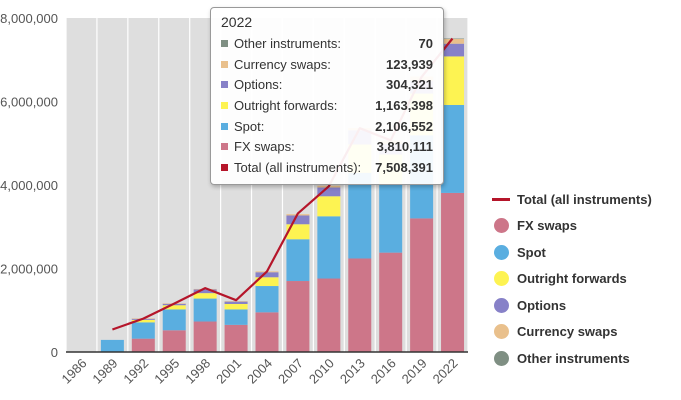  I want to click on tooltip-label: Other instruments:, so click(287, 43).